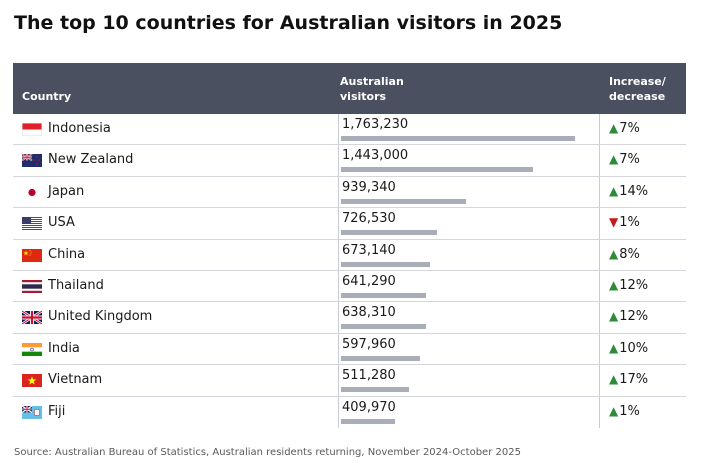  What do you see at coordinates (375, 124) in the screenshot?
I see `visitors-value: 1,763,230` at bounding box center [375, 124].